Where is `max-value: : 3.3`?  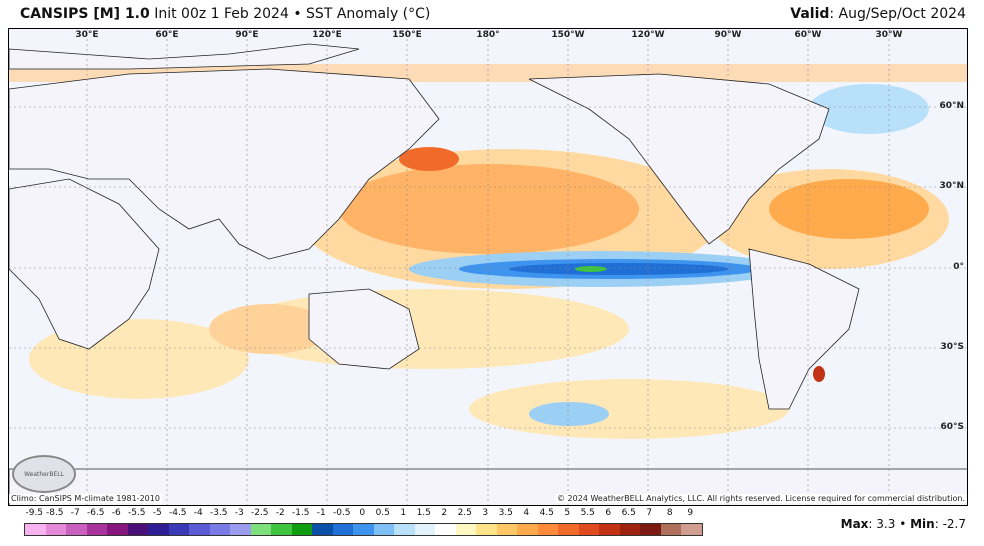 max-value: : 3.3 is located at coordinates (882, 524).